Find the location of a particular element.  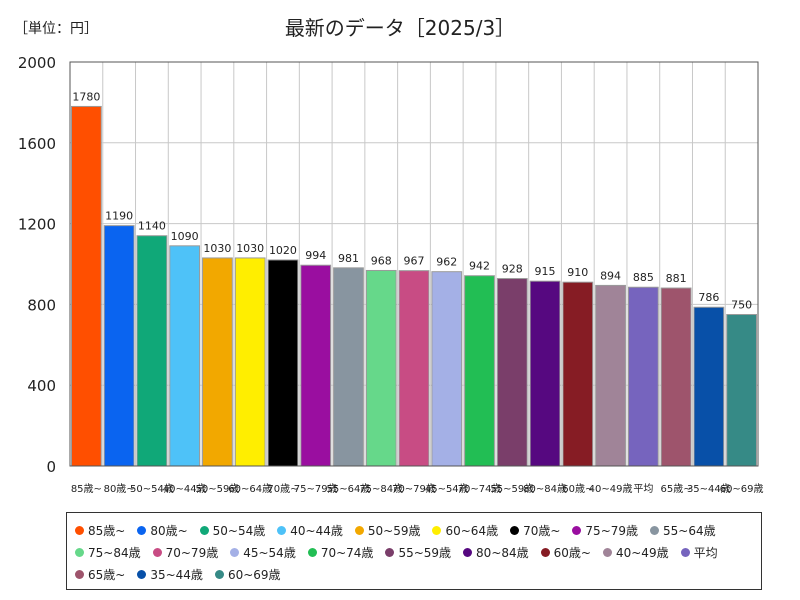

legend-item: 60歳~ is located at coordinates (565, 552).